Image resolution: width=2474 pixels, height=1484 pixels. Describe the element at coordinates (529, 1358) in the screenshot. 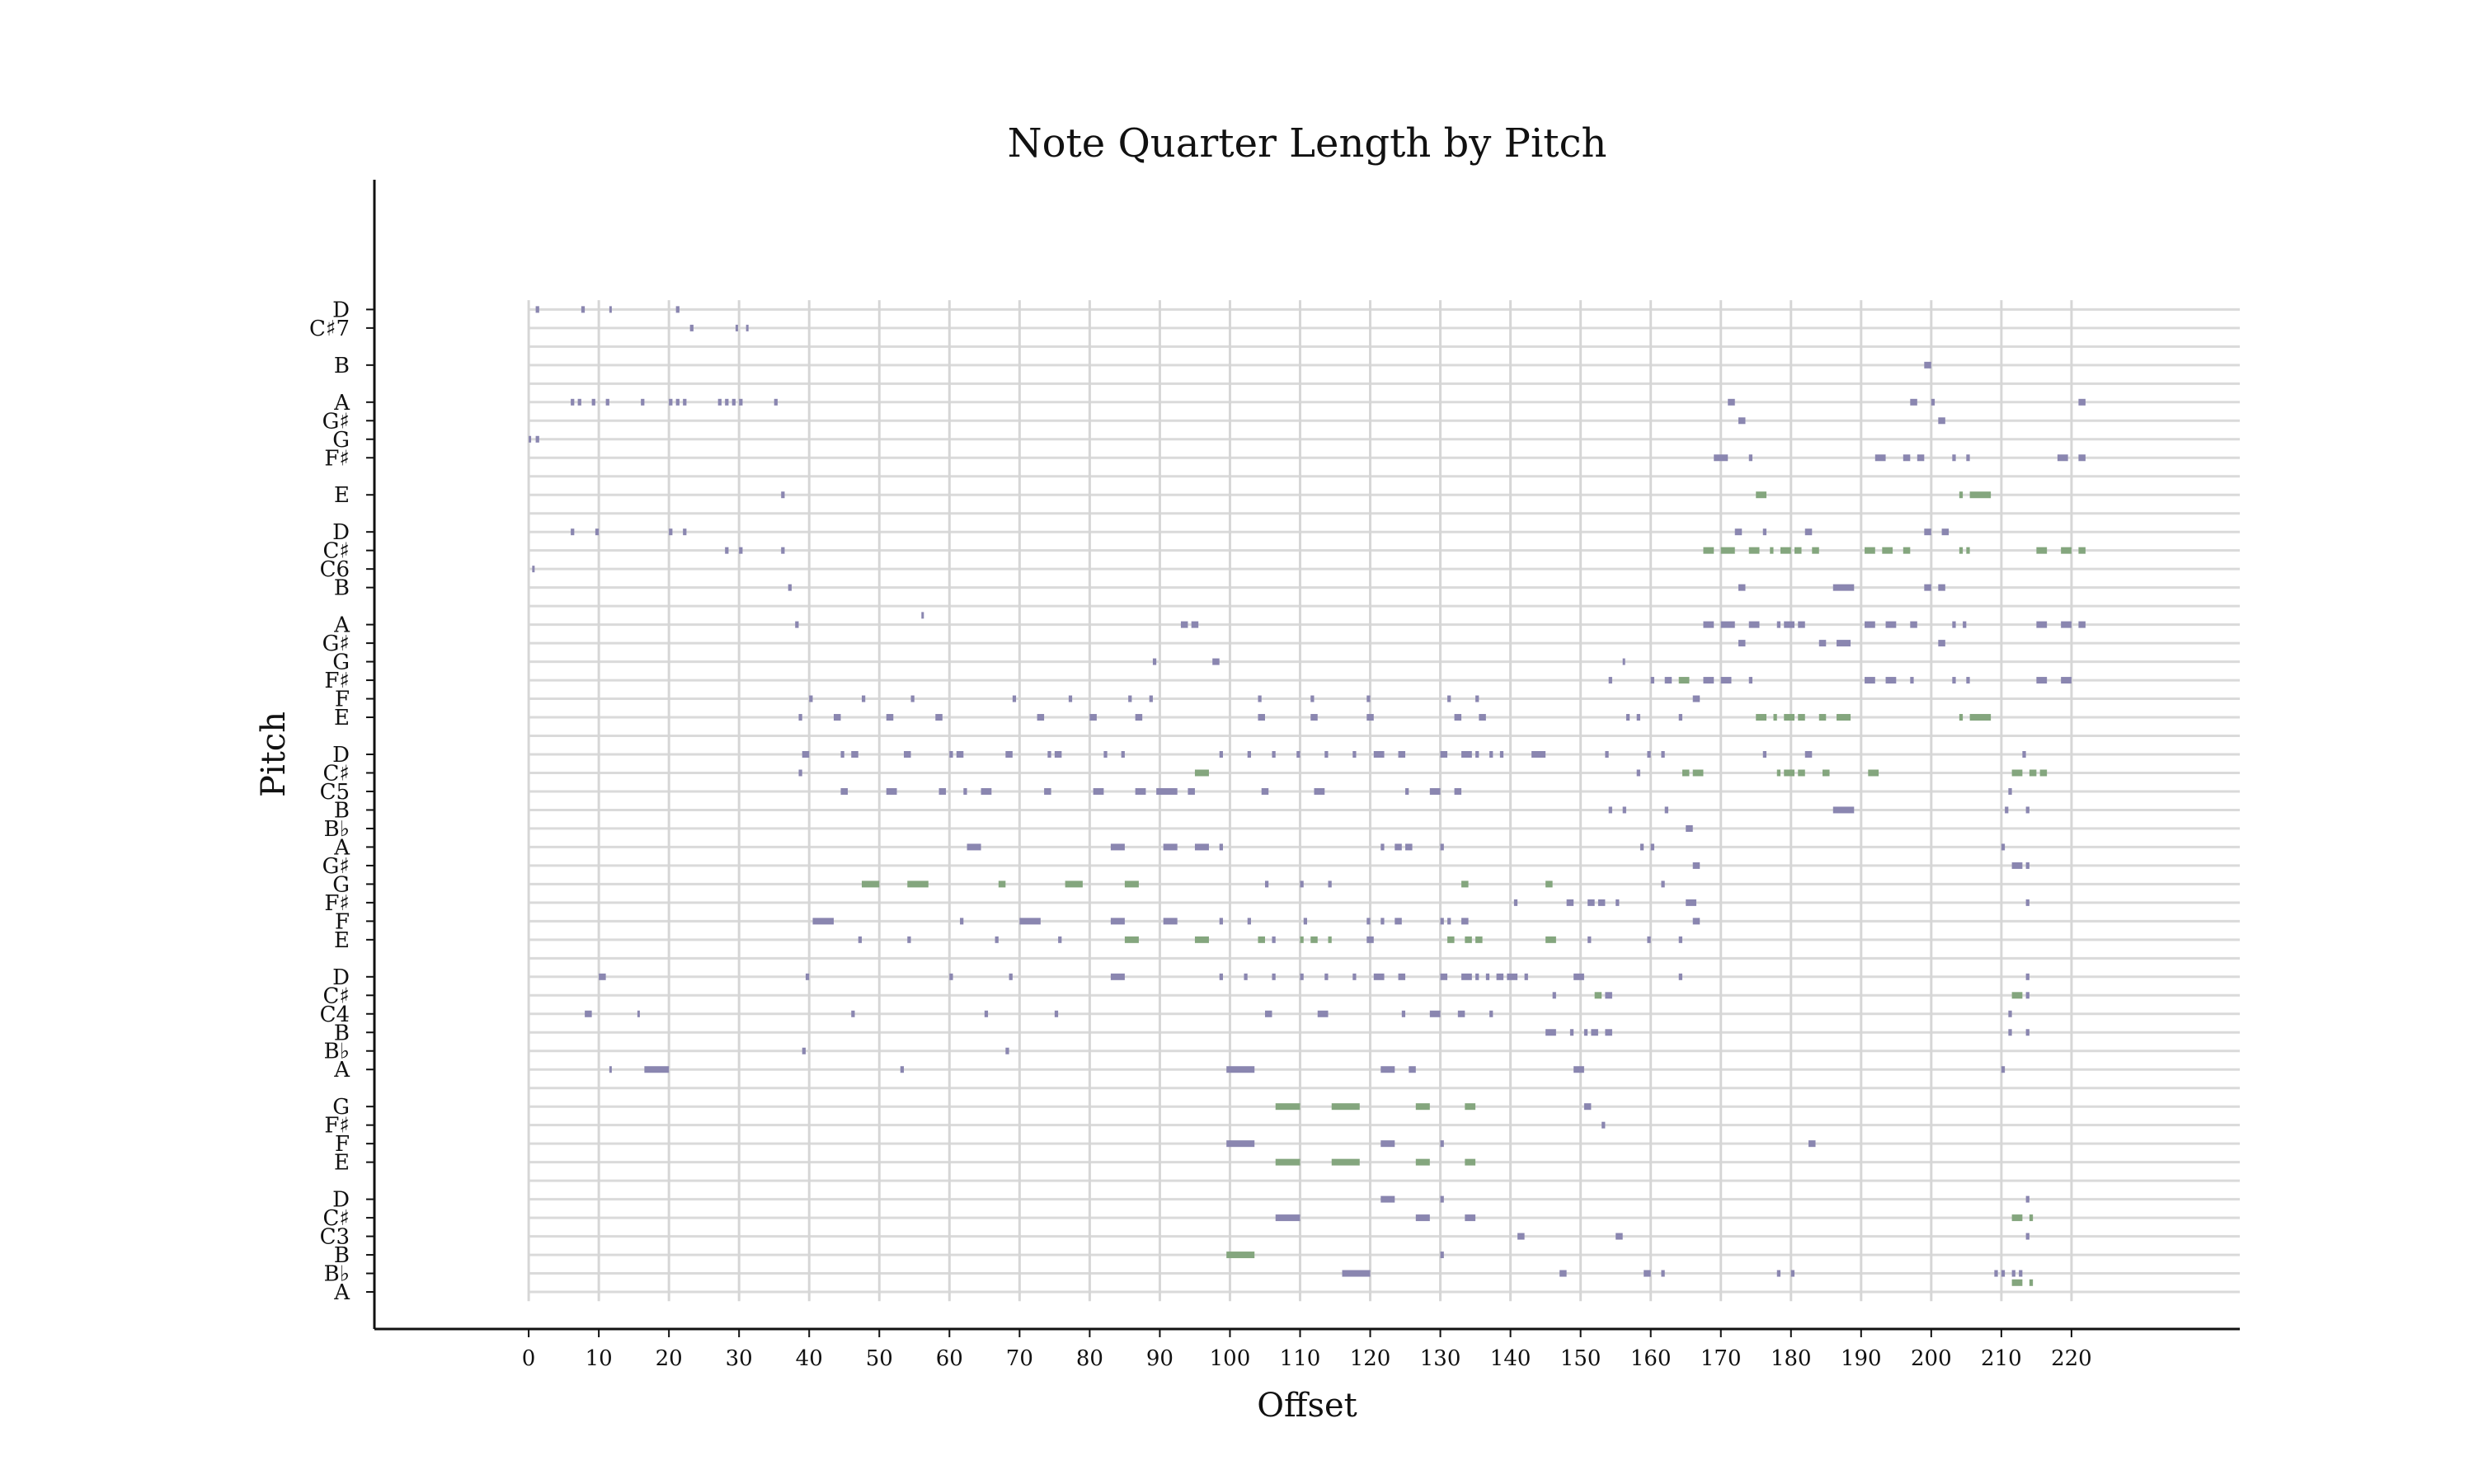

I see `x-tick-label: 0` at that location.